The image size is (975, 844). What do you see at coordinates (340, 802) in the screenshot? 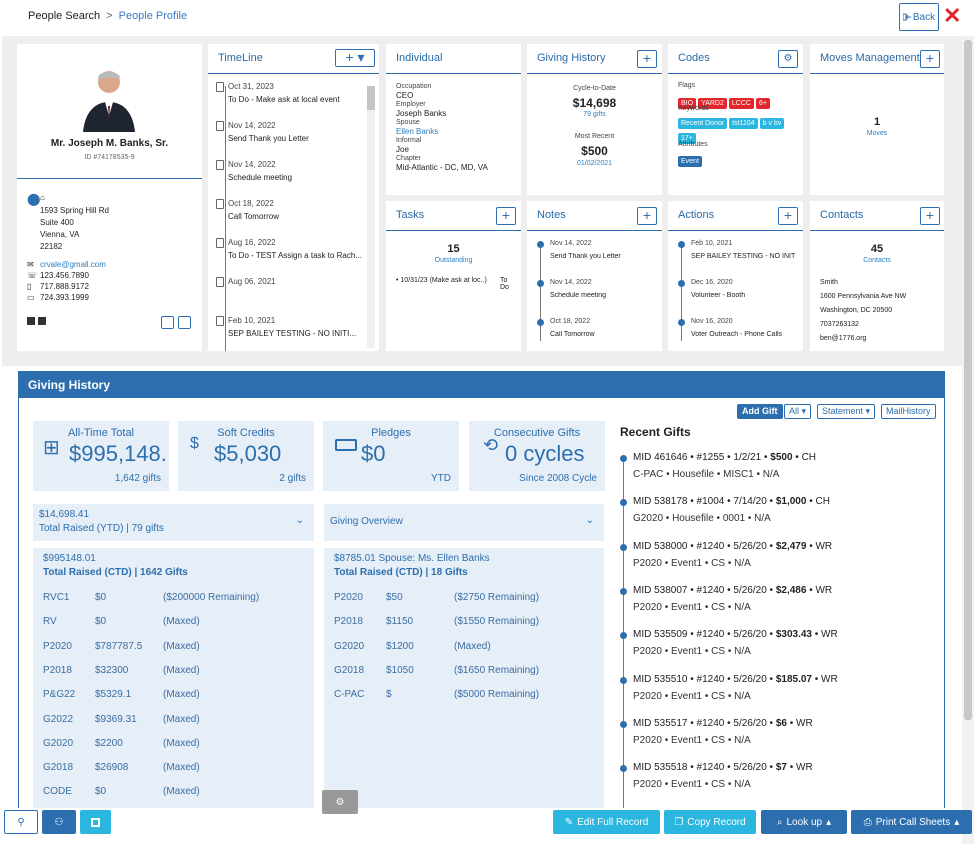
I see `settings-tab: ⚙` at bounding box center [340, 802].